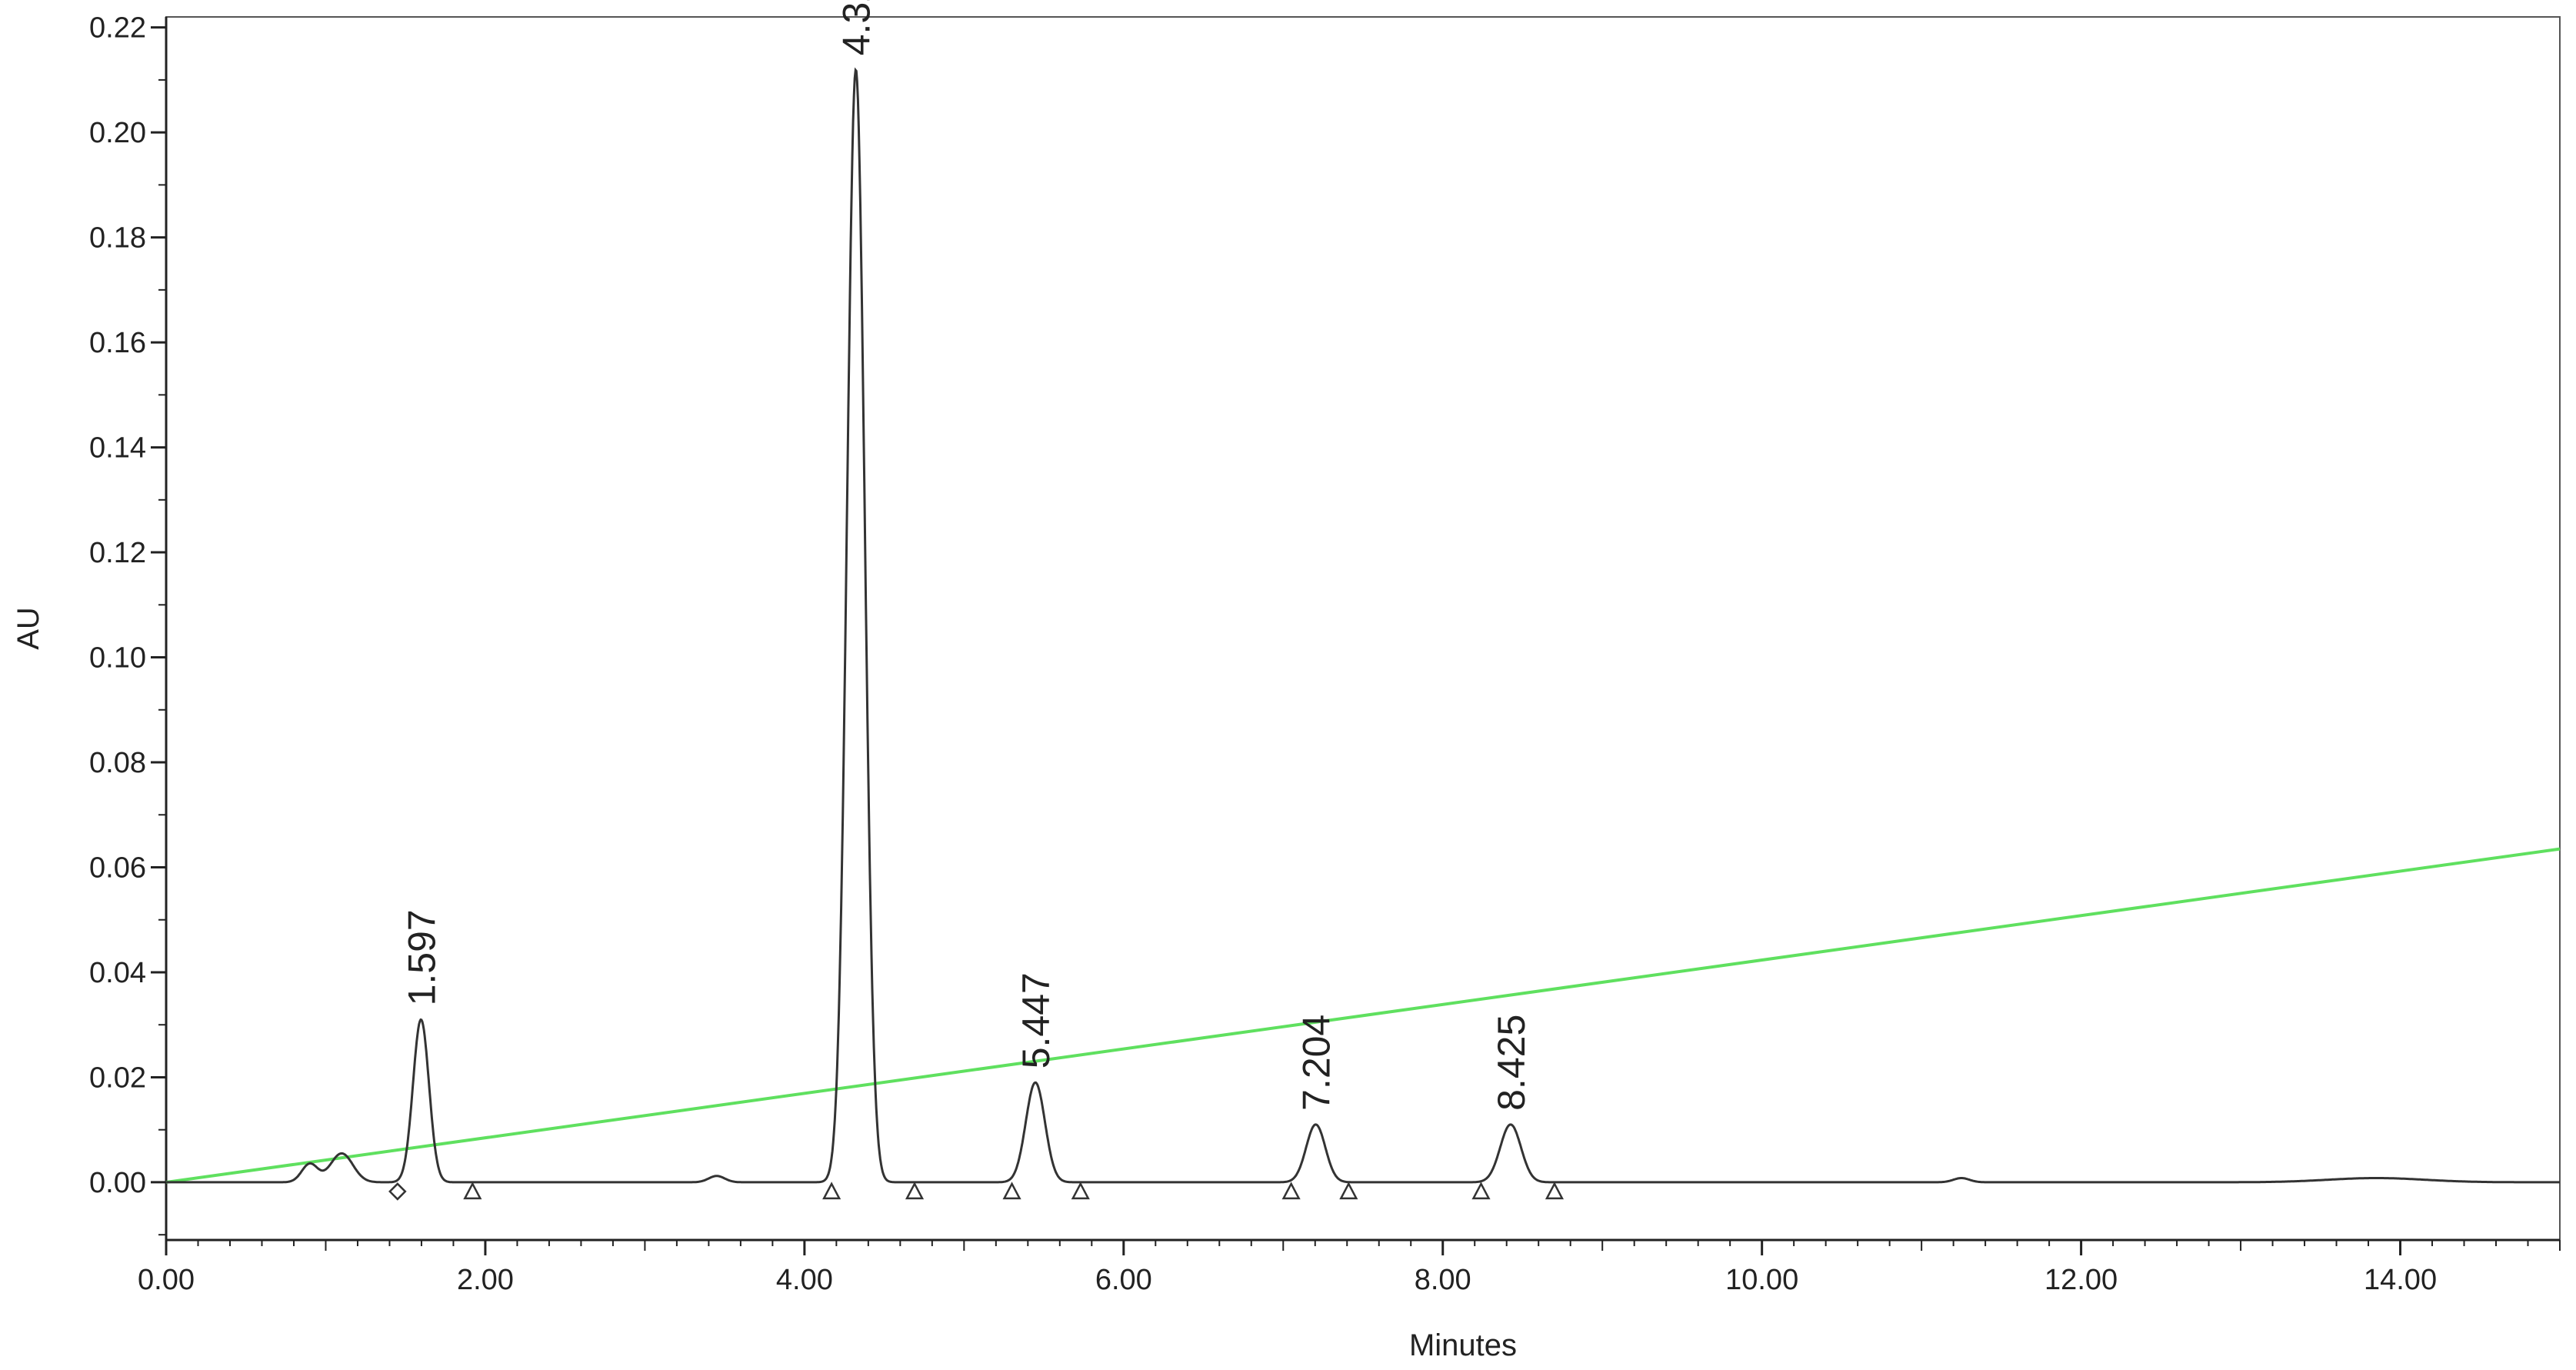  What do you see at coordinates (1463, 1345) in the screenshot?
I see `x-axis-title: Minutes` at bounding box center [1463, 1345].